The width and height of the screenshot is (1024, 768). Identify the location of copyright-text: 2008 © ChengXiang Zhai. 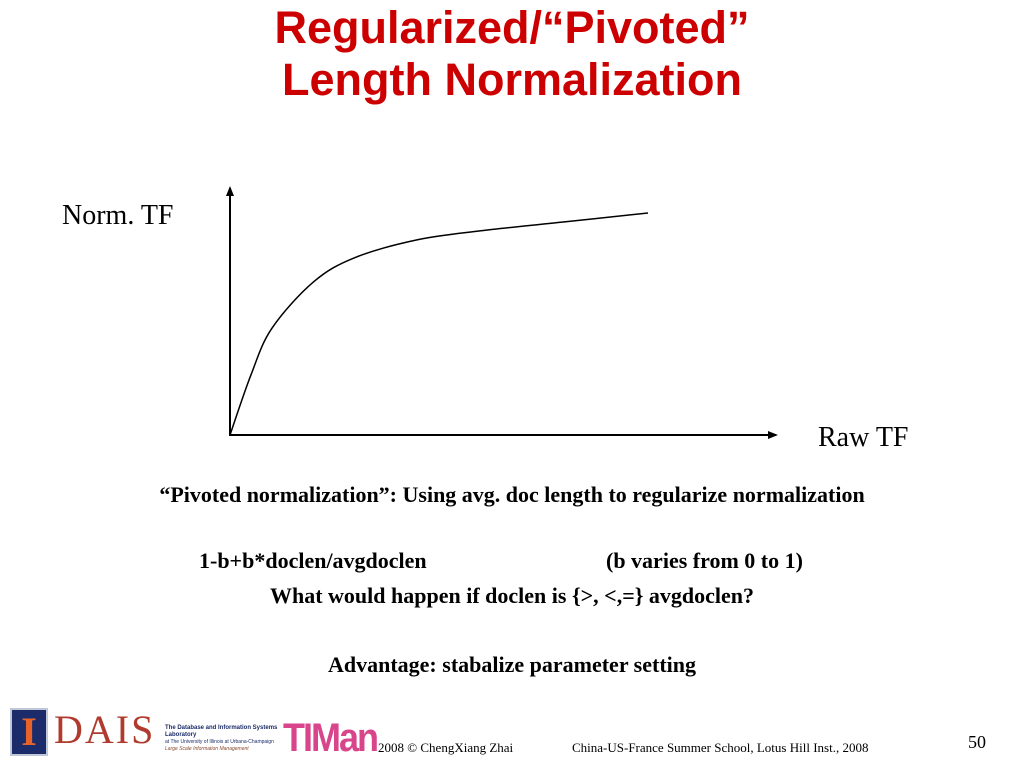
(446, 747).